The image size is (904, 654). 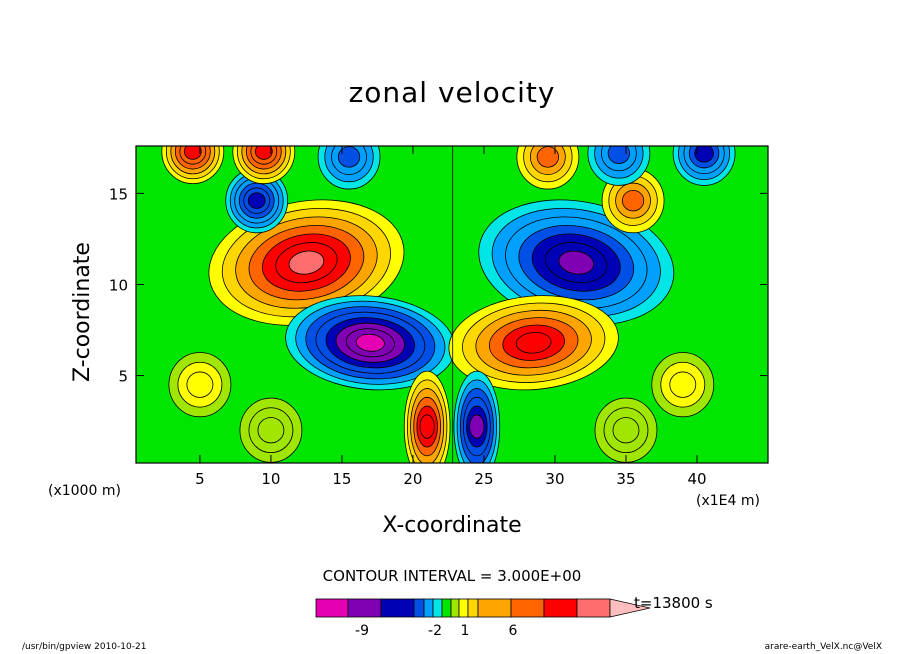 I want to click on colorbar-tick-label: 6, so click(x=513, y=631).